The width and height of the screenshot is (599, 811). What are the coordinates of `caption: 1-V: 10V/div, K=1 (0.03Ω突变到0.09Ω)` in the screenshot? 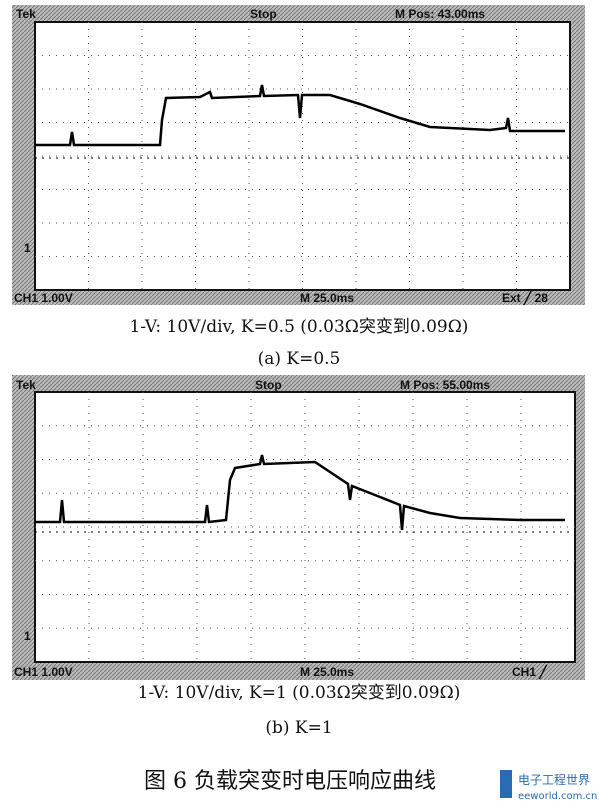 It's located at (299, 693).